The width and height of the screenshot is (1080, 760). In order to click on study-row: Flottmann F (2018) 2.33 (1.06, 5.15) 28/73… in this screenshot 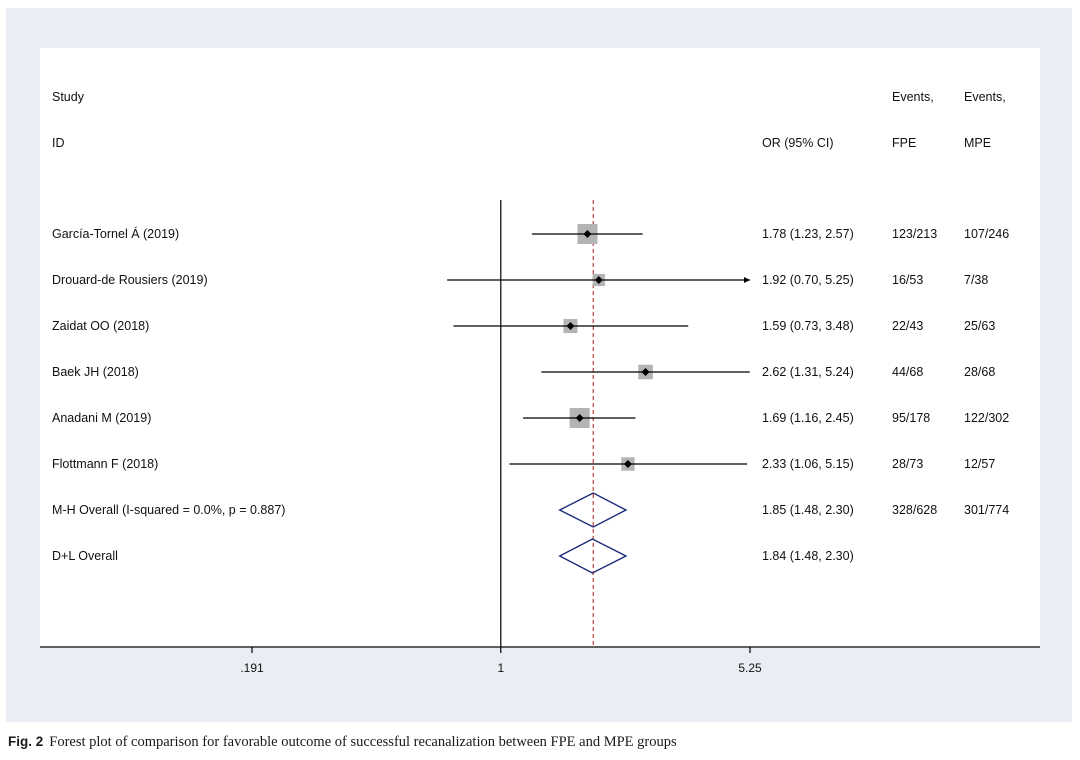, I will do `click(523, 464)`.